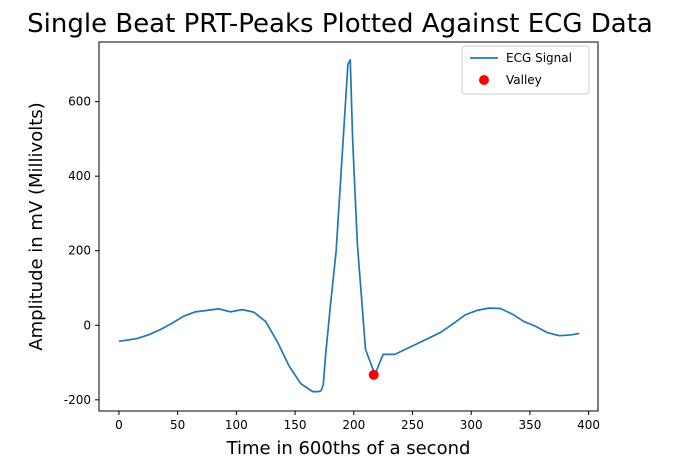 Image resolution: width=694 pixels, height=468 pixels. What do you see at coordinates (353, 425) in the screenshot?
I see `x-tick-label: 200` at bounding box center [353, 425].